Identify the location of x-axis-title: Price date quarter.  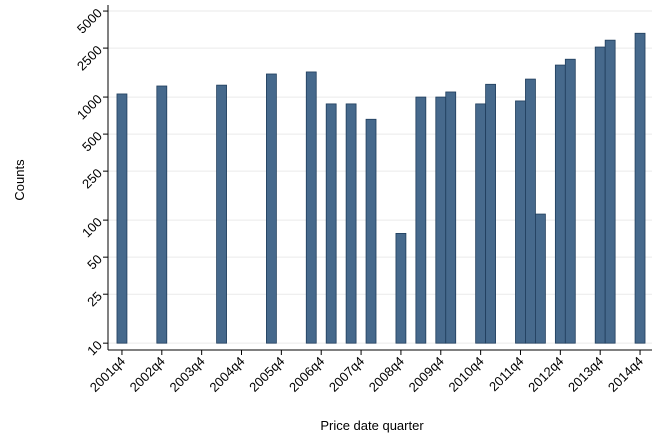
(372, 425).